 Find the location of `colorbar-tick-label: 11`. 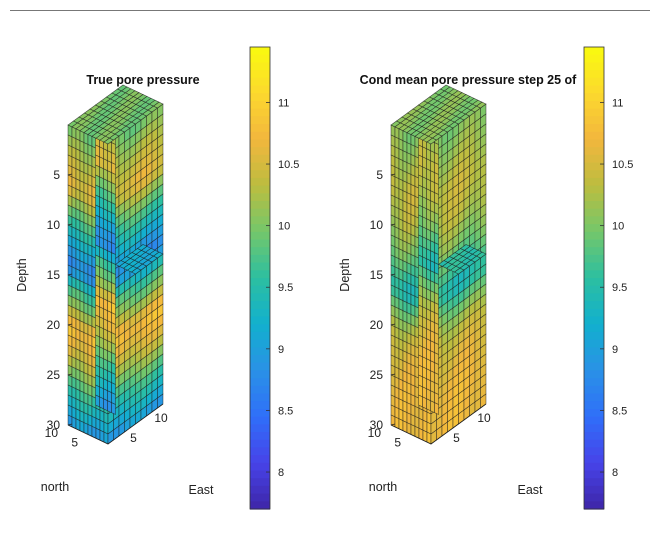

colorbar-tick-label: 11 is located at coordinates (283, 103).